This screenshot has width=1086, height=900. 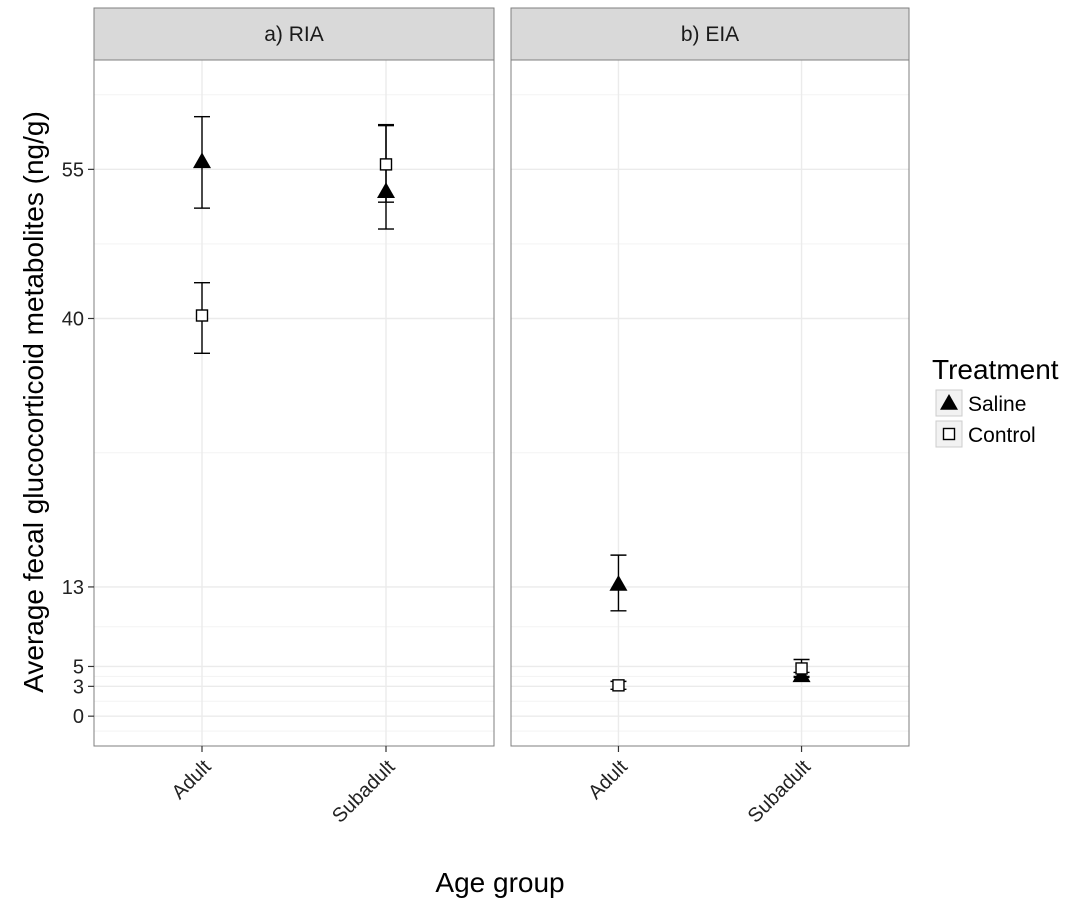 I want to click on legend-item: Control, so click(x=985, y=434).